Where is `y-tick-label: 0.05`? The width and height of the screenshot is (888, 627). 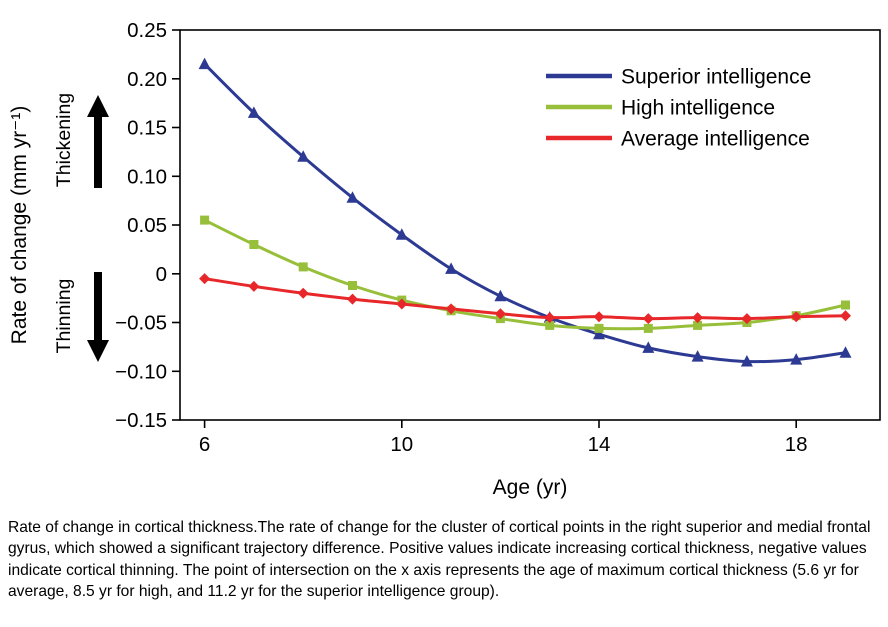
y-tick-label: 0.05 is located at coordinates (147, 225).